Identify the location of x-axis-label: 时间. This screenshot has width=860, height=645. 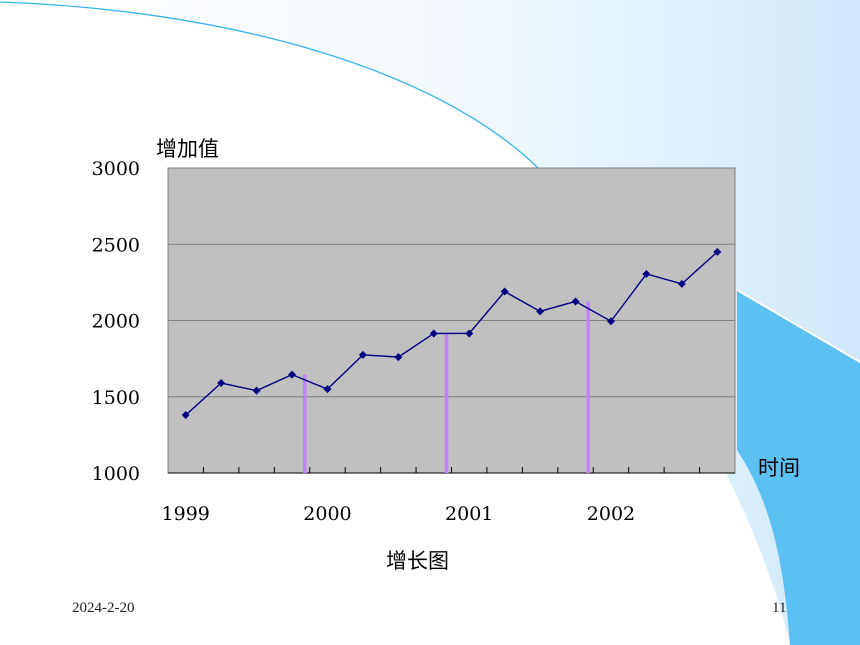
(779, 468).